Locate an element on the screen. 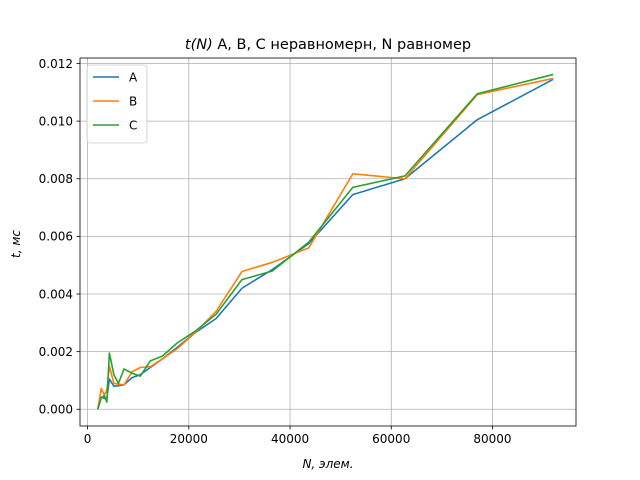 Image resolution: width=640 pixels, height=480 pixels. y-tick-label: 0.004 is located at coordinates (56, 294).